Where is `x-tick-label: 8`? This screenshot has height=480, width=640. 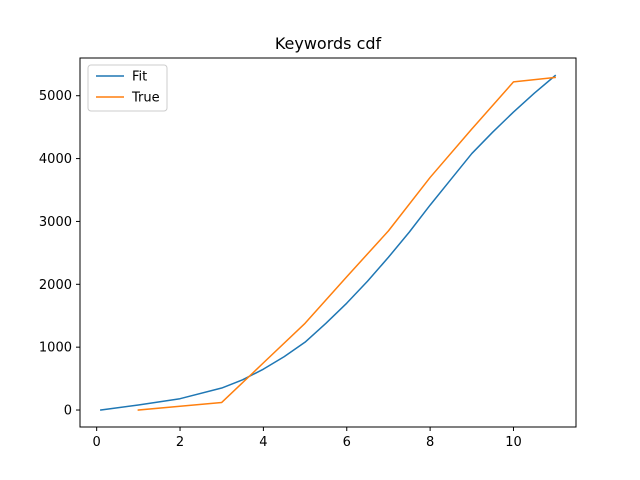
x-tick-label: 8 is located at coordinates (430, 442).